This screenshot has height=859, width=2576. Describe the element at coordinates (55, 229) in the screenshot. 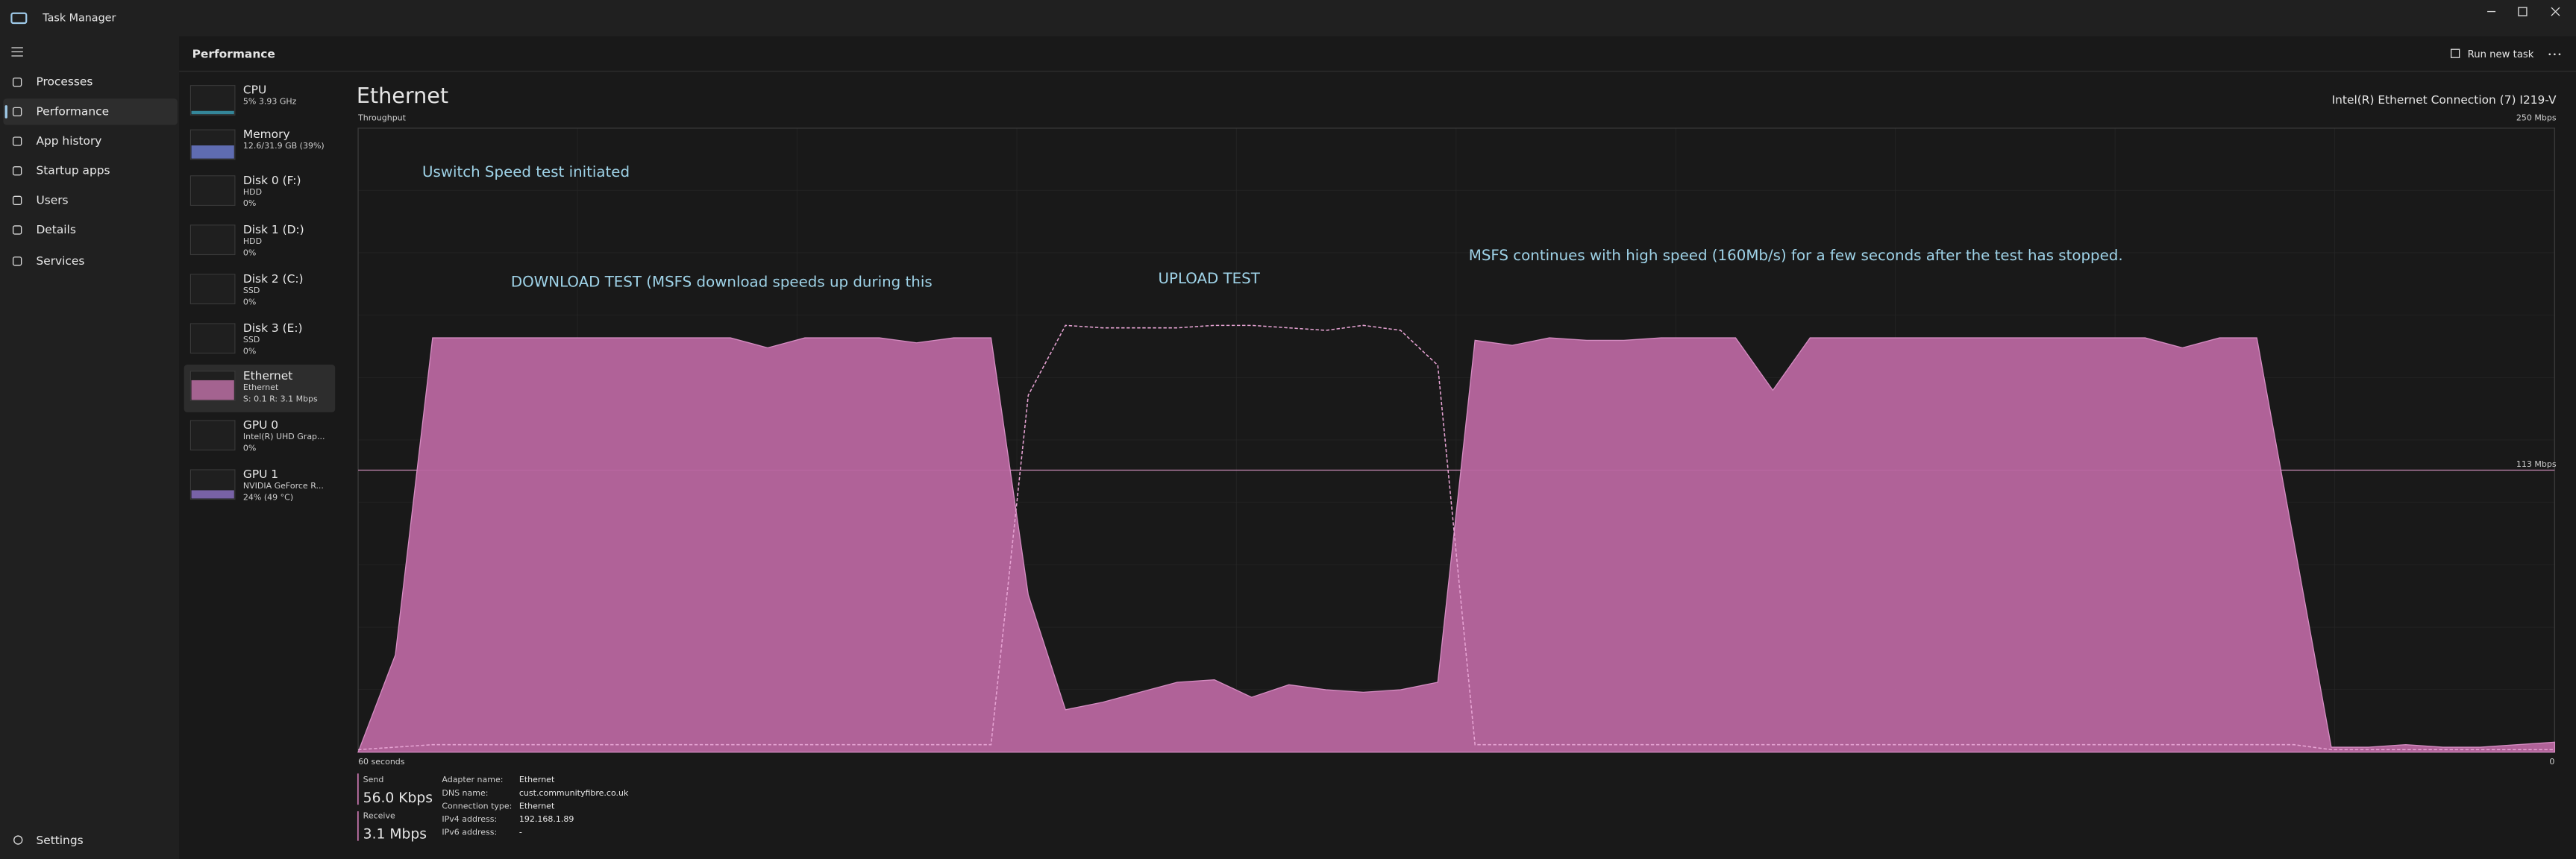

I see `nav-item: Details` at that location.